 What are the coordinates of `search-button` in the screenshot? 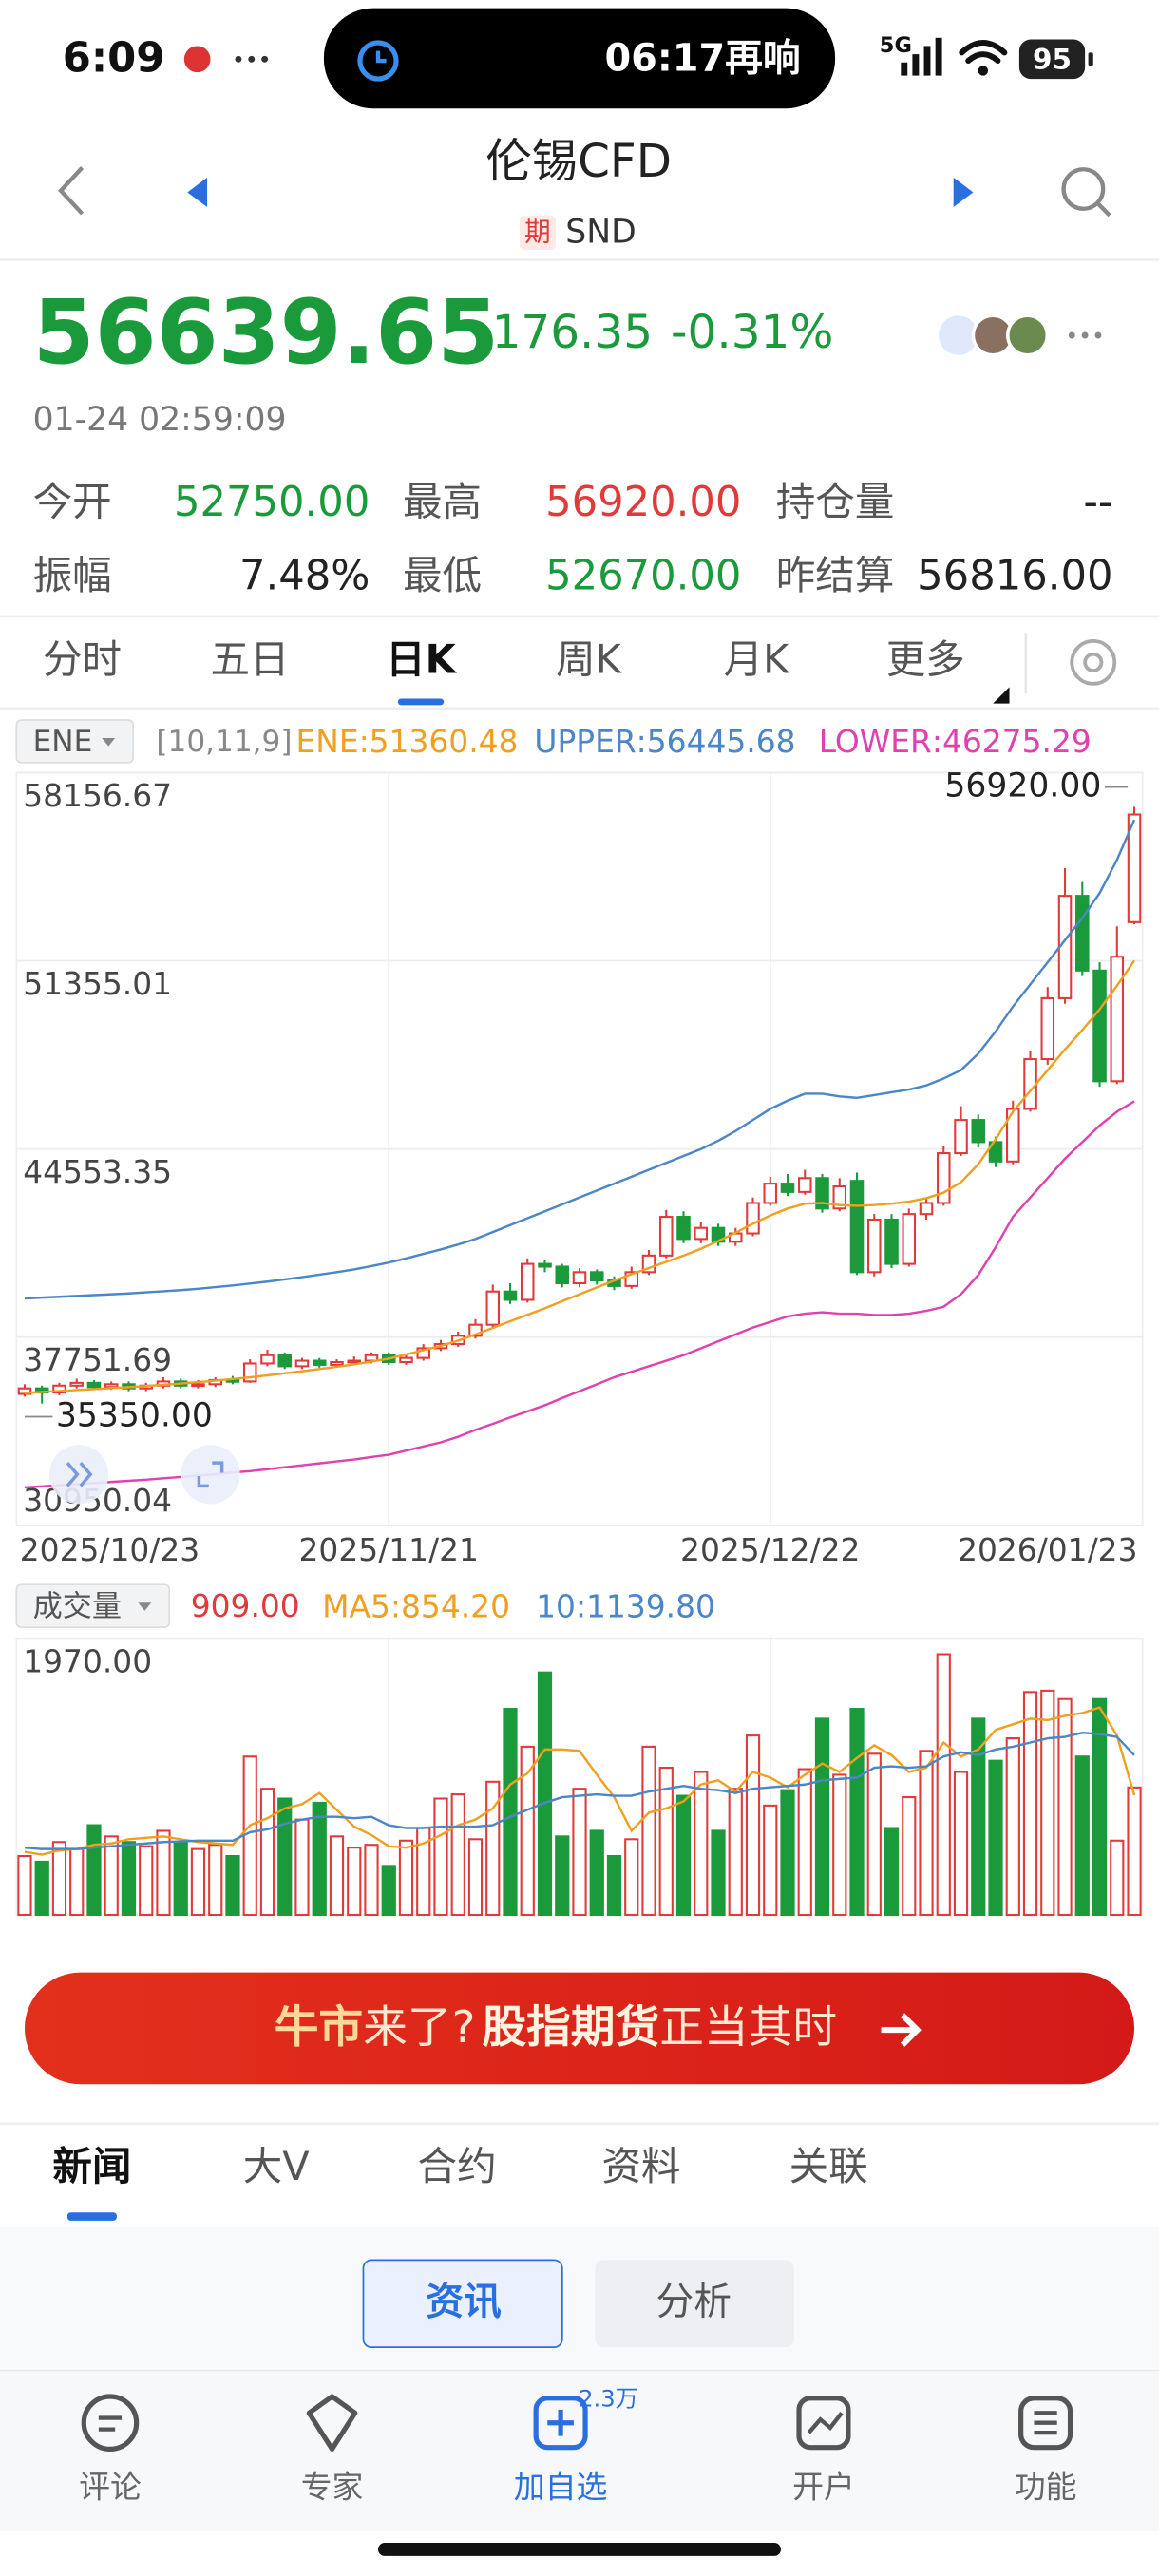 It's located at (1083, 189).